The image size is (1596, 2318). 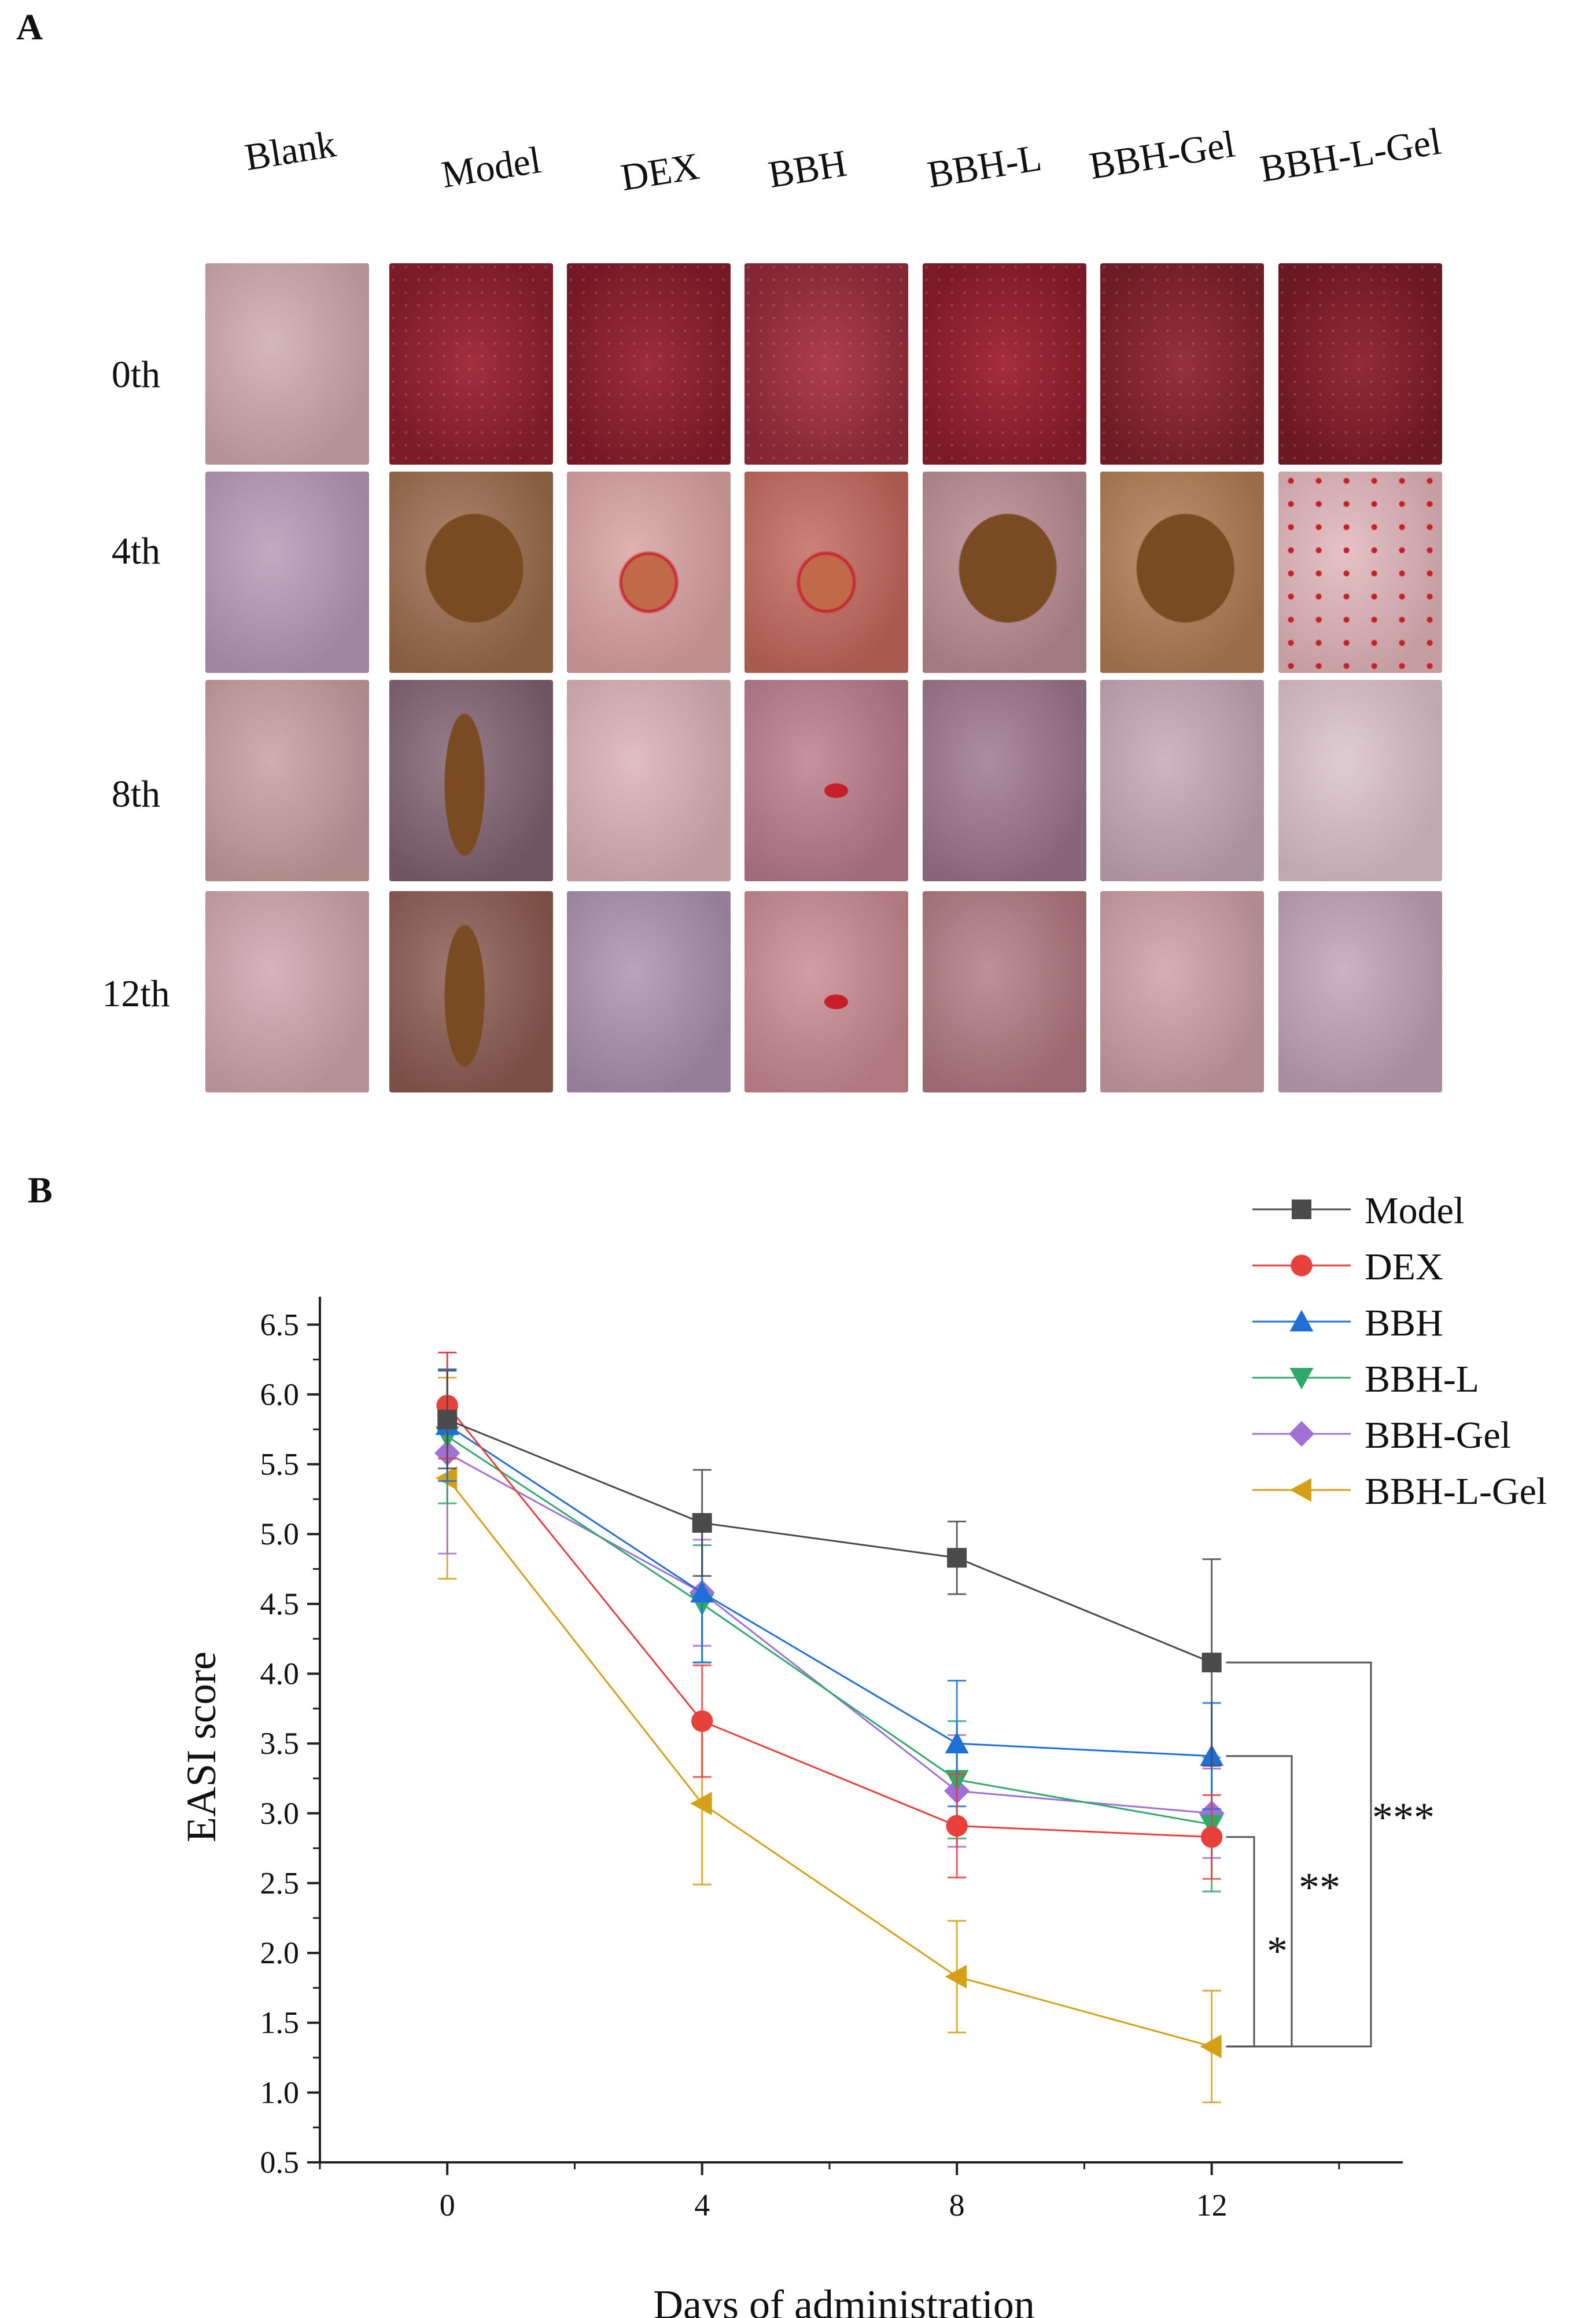 What do you see at coordinates (826, 780) in the screenshot?
I see `skin-photo-bbh-8th` at bounding box center [826, 780].